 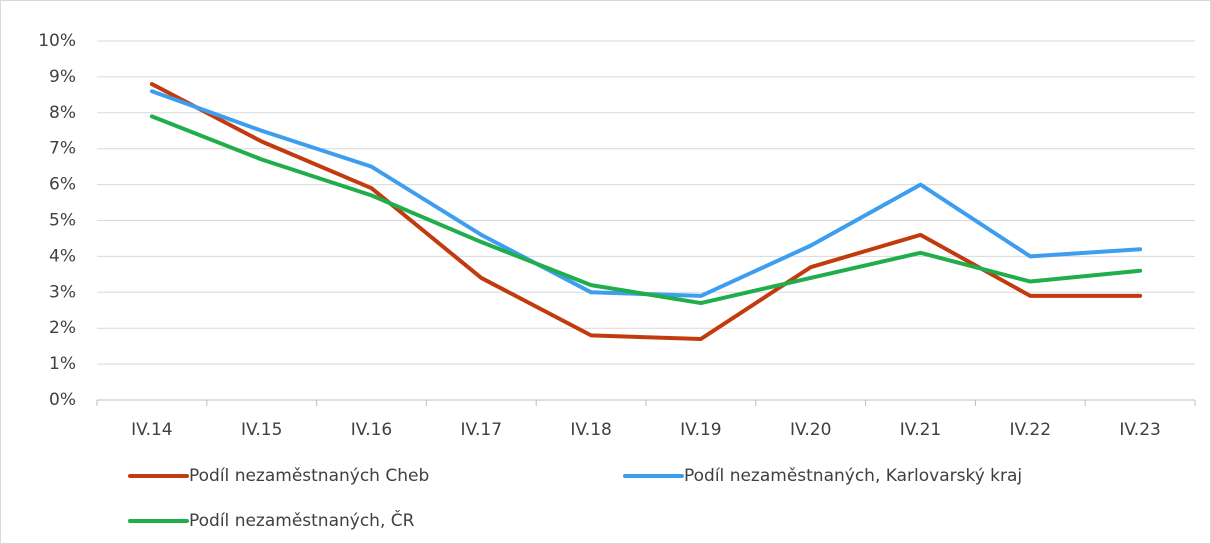 What do you see at coordinates (62, 149) in the screenshot?
I see `y-tick-label: 7%` at bounding box center [62, 149].